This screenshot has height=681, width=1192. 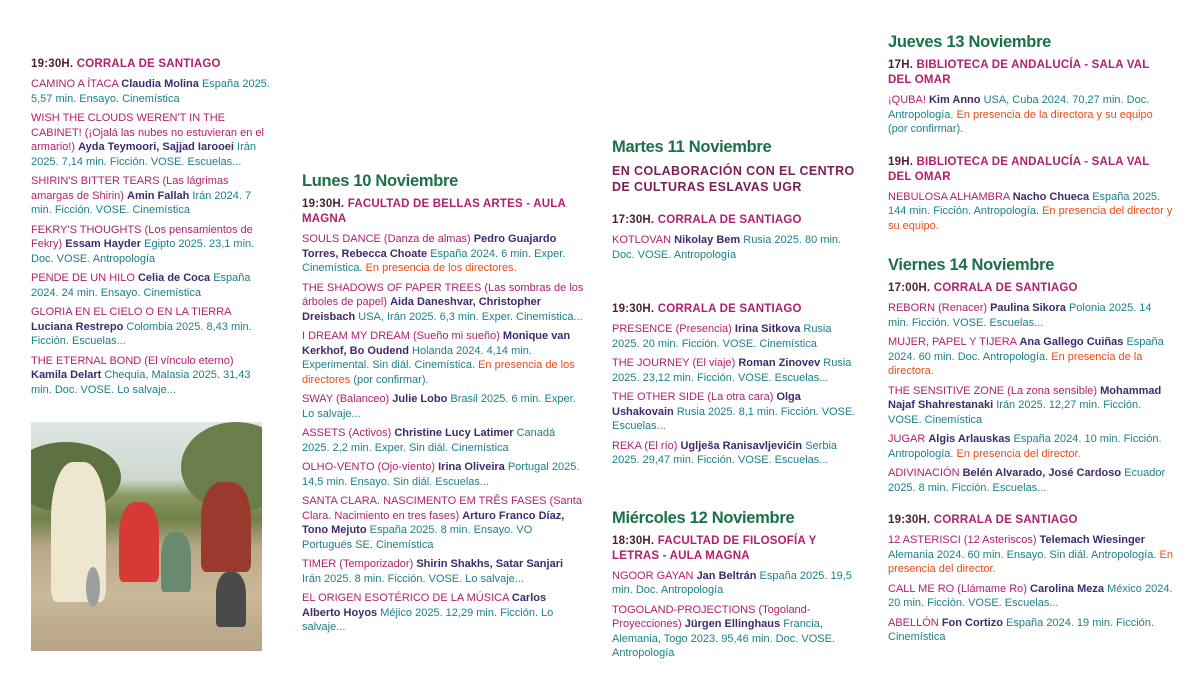 I want to click on film-title: TIMER (Temporizador), so click(x=358, y=564).